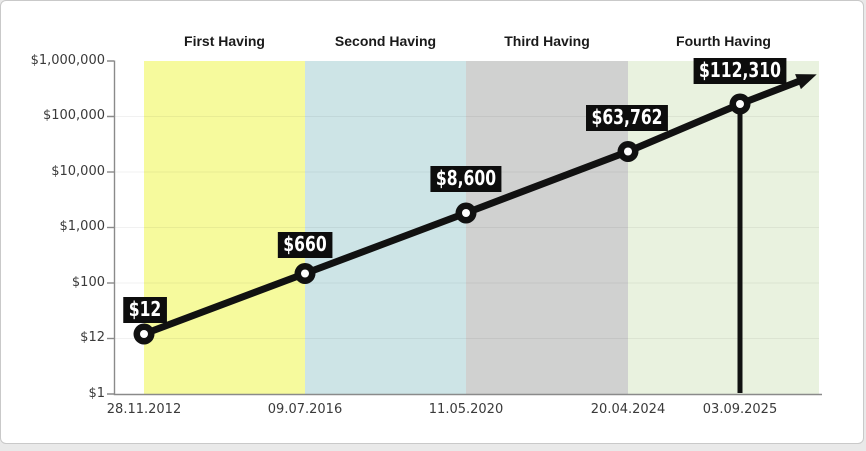 This screenshot has width=866, height=451. I want to click on y-tick-label-1: $1, so click(96, 393).